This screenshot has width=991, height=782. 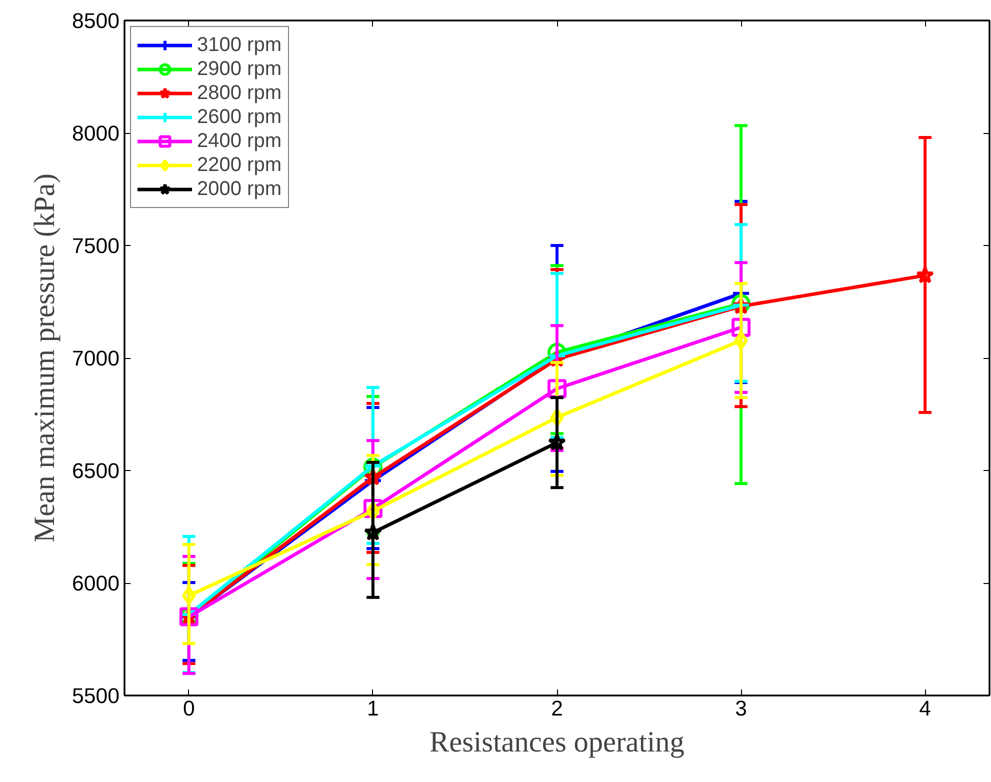 What do you see at coordinates (239, 69) in the screenshot?
I see `legend-label: 2900 rpm` at bounding box center [239, 69].